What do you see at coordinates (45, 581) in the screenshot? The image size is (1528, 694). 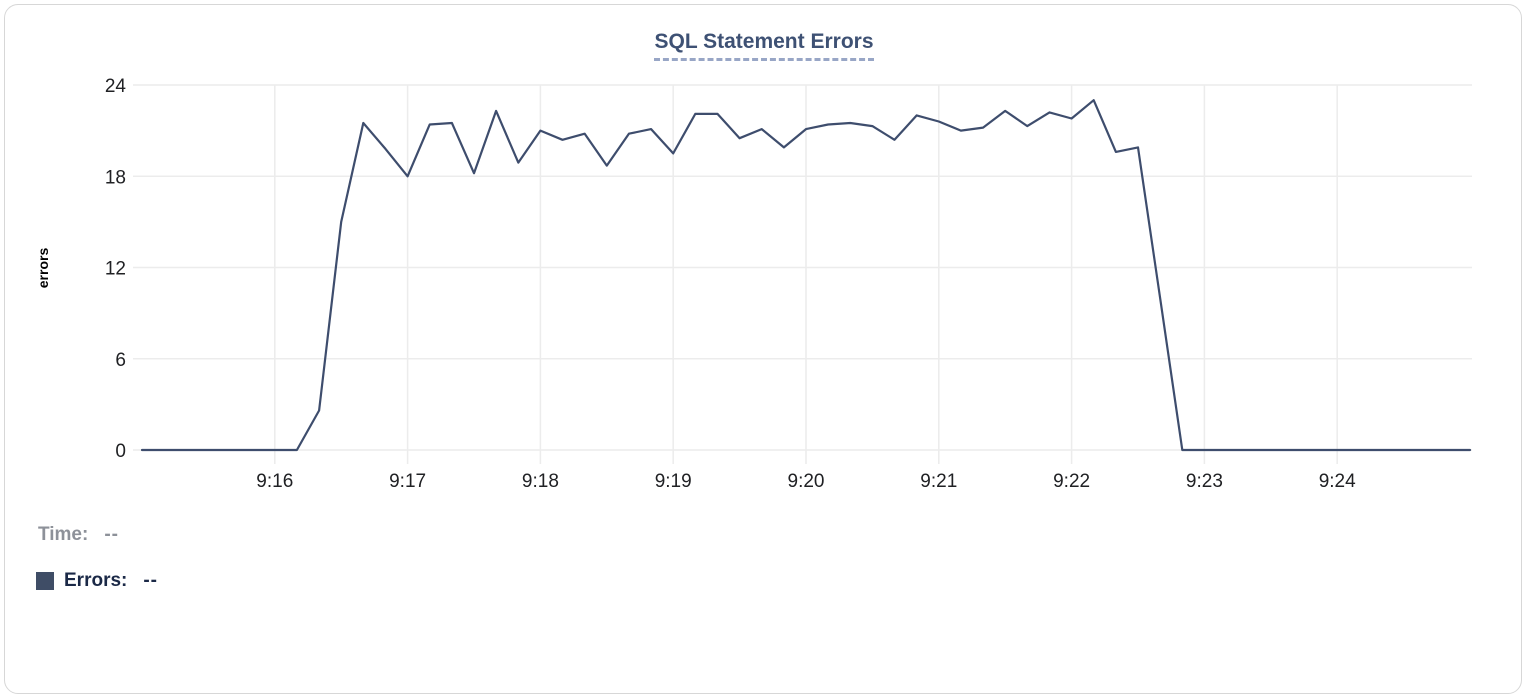 I see `errors-series-swatch-icon` at bounding box center [45, 581].